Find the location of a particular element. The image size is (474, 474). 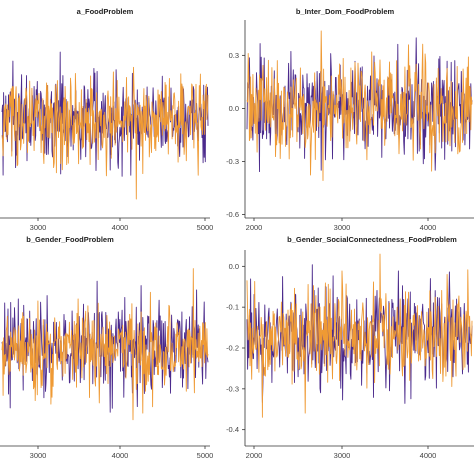

trace-chain-purple is located at coordinates (105, 114).